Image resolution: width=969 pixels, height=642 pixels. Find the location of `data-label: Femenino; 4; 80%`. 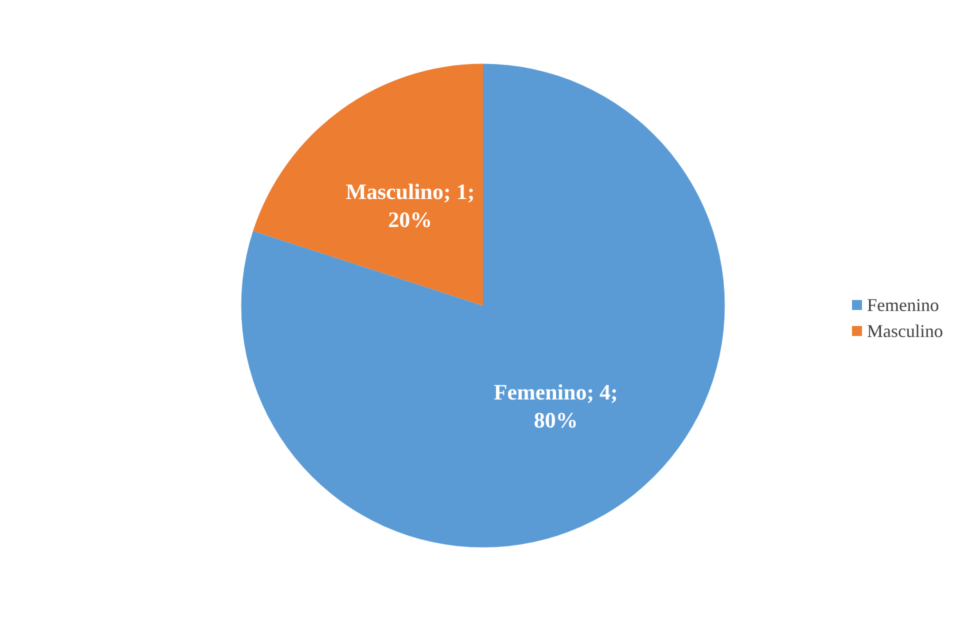

data-label: Femenino; 4; 80% is located at coordinates (556, 405).